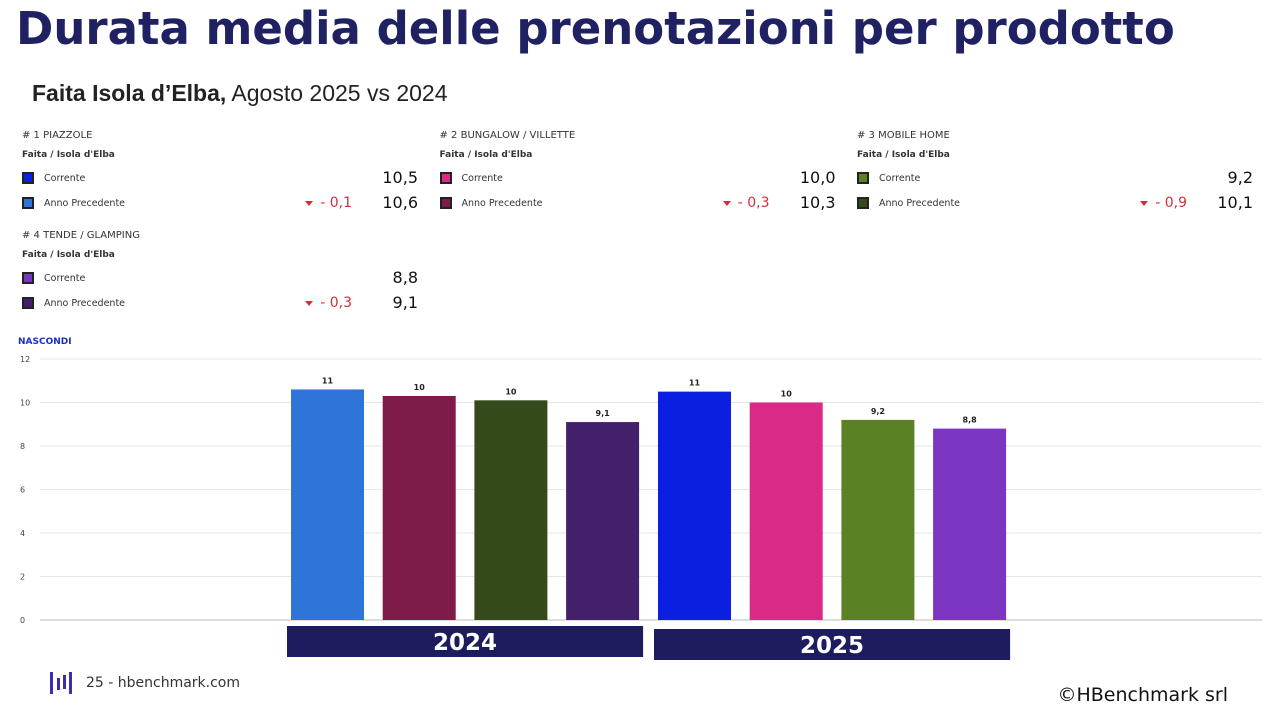  Describe the element at coordinates (405, 277) in the screenshot. I see `row-value: 8,8` at that location.